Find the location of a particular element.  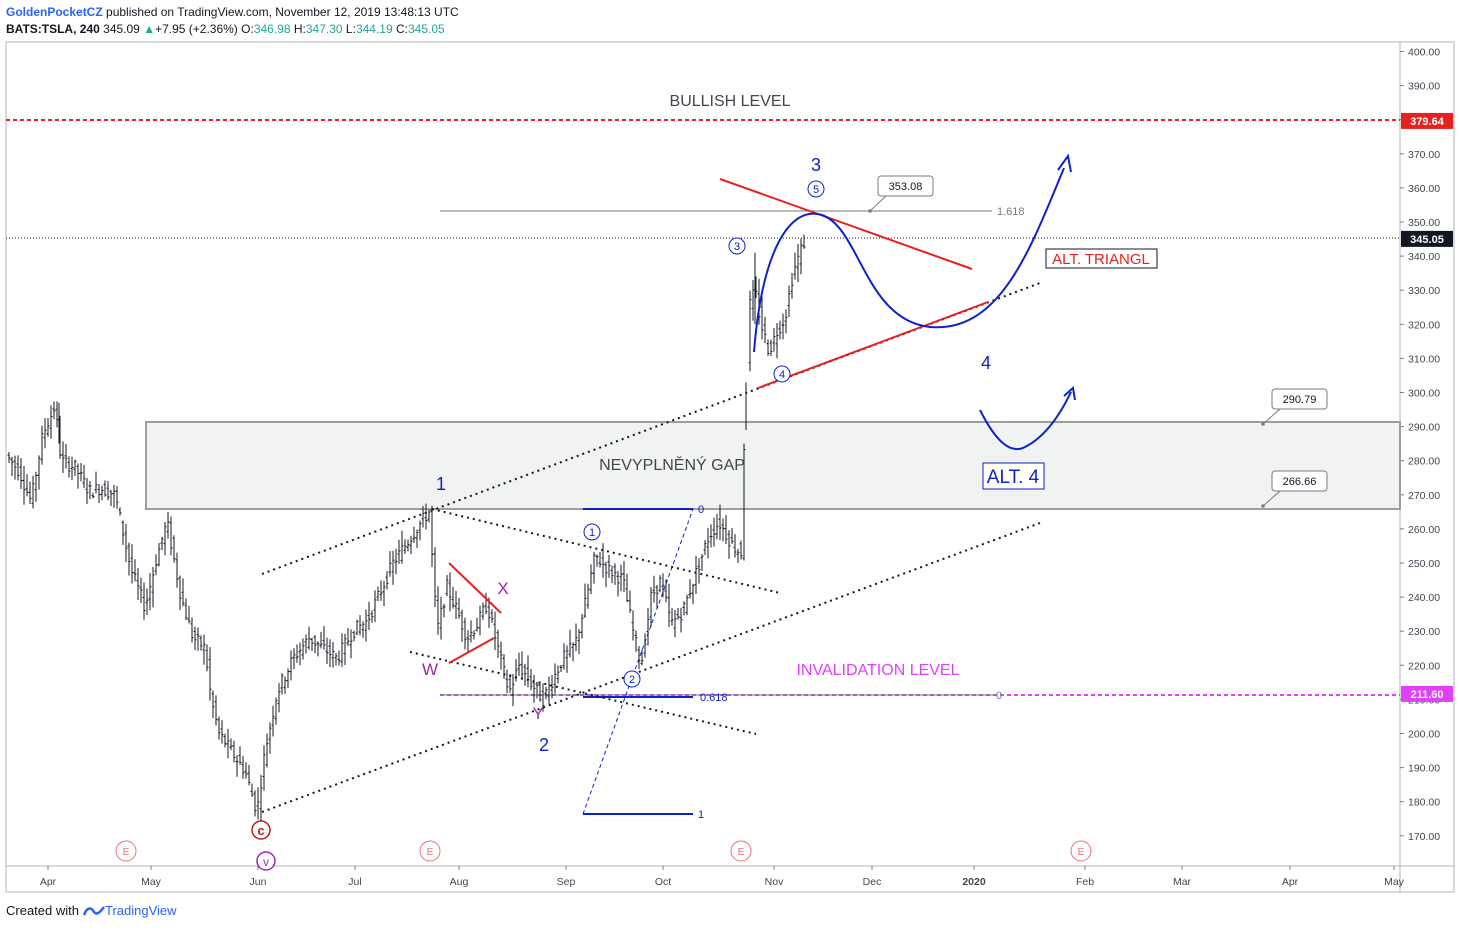

x-tick-label: Apr is located at coordinates (48, 882).